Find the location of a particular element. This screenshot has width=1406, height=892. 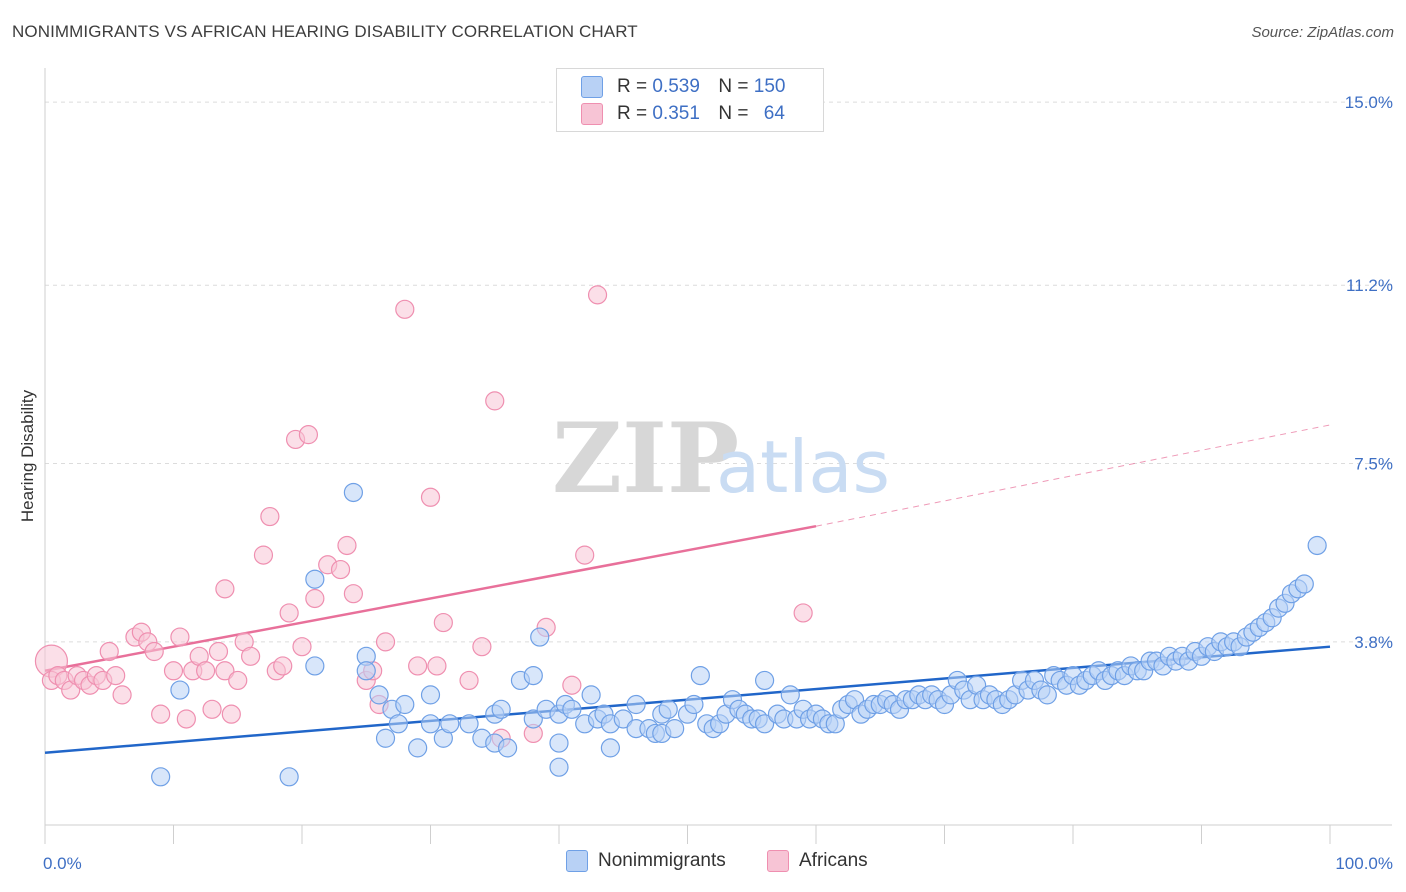

y-tick-labels: 3.8% 7.5% 11.2% 15.0% is located at coordinates (1369, 372).